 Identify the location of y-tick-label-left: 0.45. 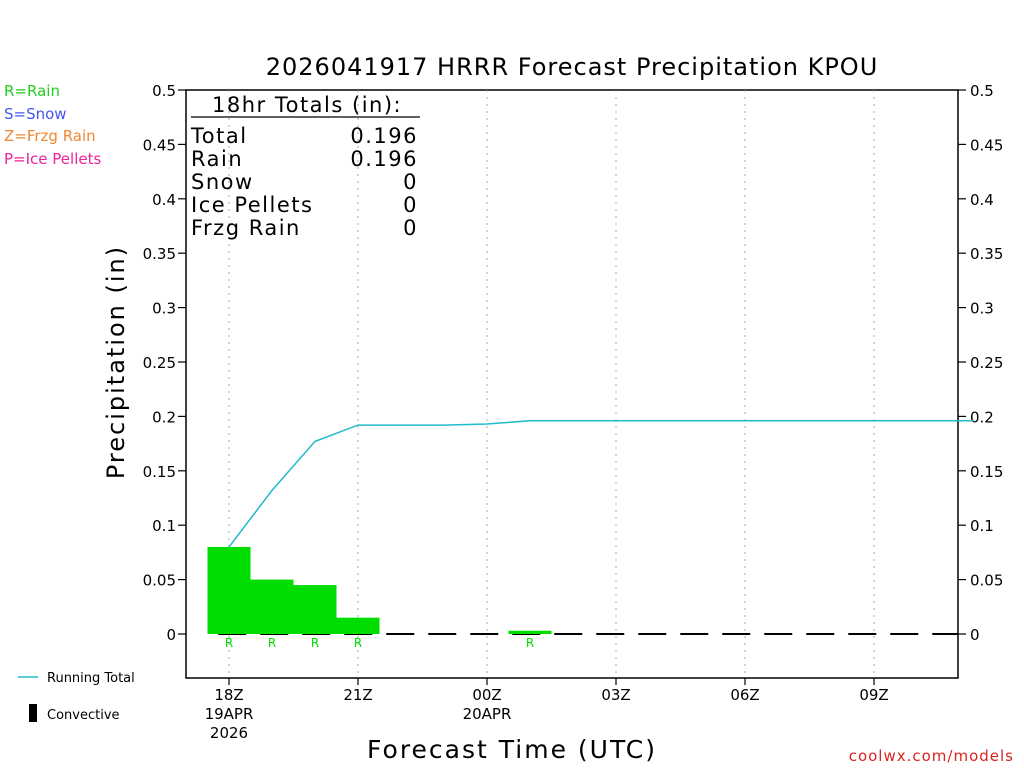
(159, 145).